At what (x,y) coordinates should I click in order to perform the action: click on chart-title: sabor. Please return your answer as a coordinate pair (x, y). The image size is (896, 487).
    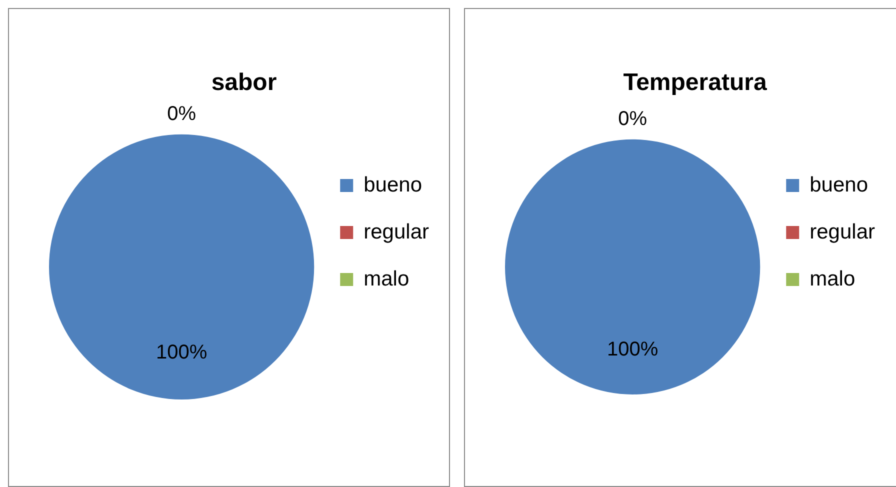
    Looking at the image, I should click on (244, 82).